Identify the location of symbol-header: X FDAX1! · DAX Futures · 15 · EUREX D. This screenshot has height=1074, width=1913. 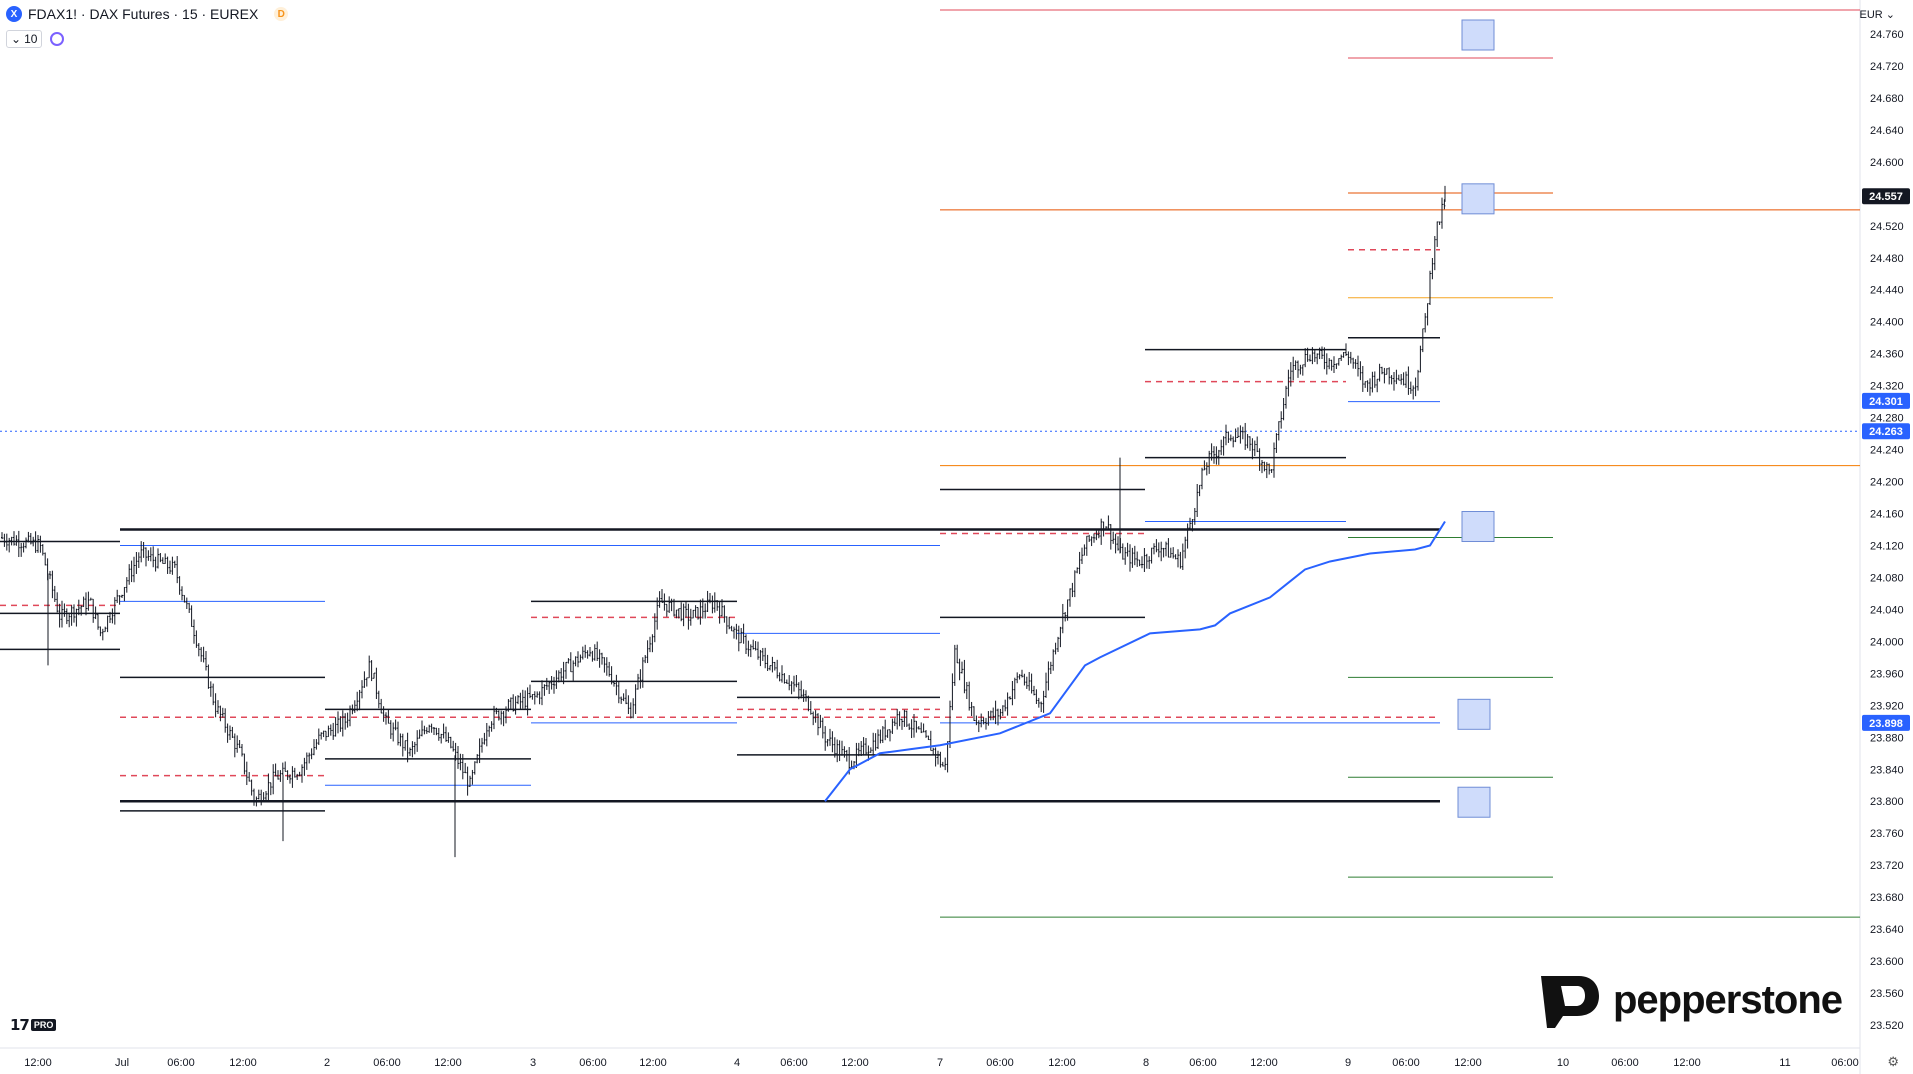
(147, 14).